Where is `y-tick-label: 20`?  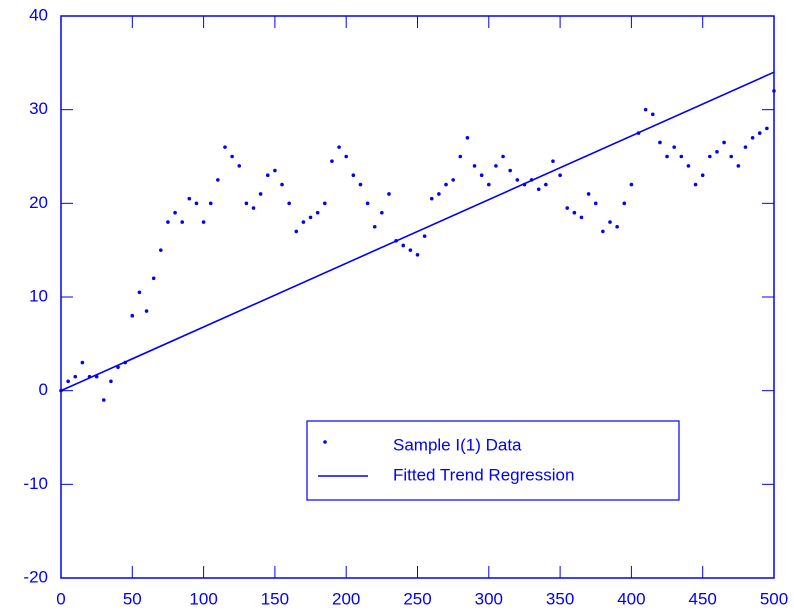 y-tick-label: 20 is located at coordinates (38, 202).